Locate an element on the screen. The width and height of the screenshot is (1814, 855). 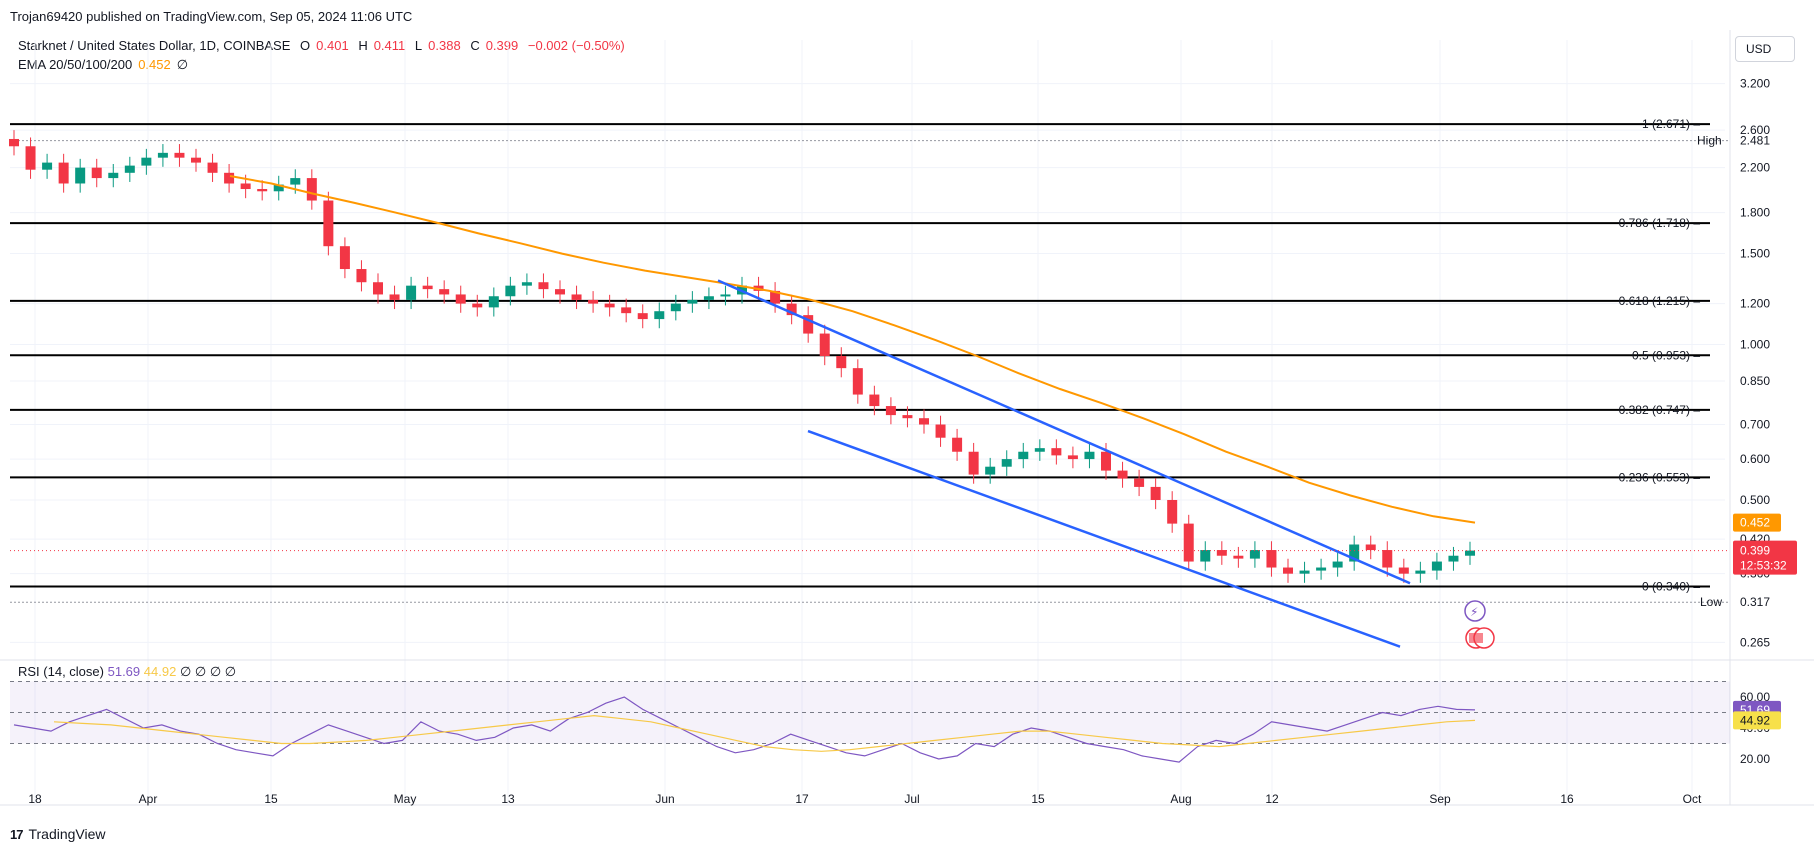
x-tick-label: 18 is located at coordinates (35, 799).